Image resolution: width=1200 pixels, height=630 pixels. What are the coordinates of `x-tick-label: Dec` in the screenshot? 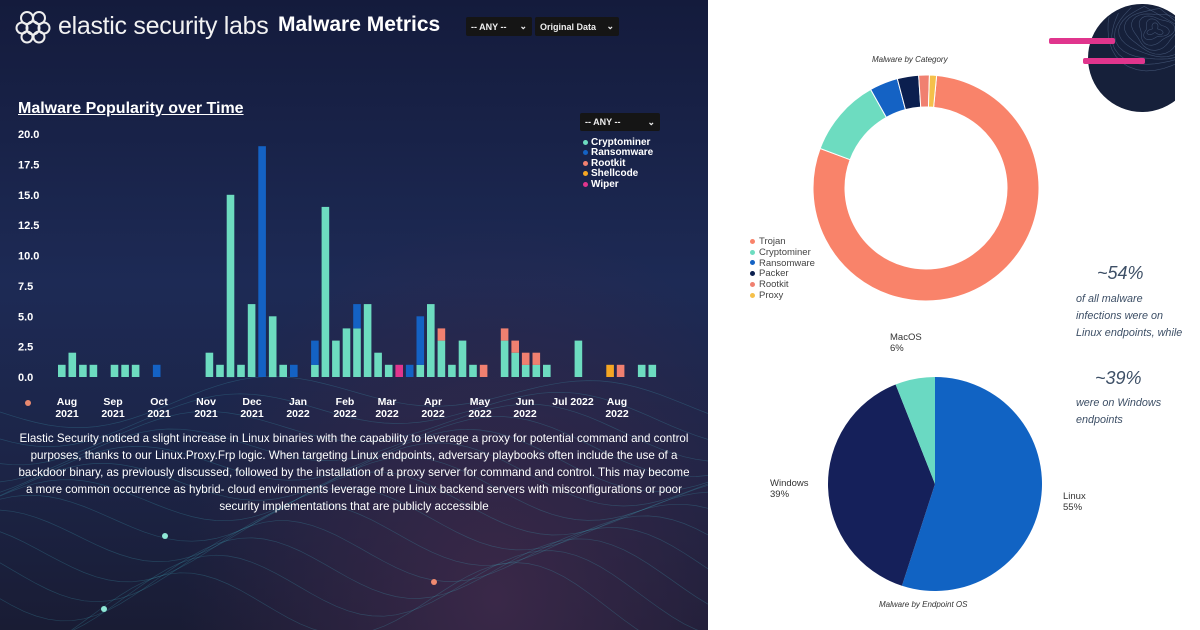 It's located at (251, 402).